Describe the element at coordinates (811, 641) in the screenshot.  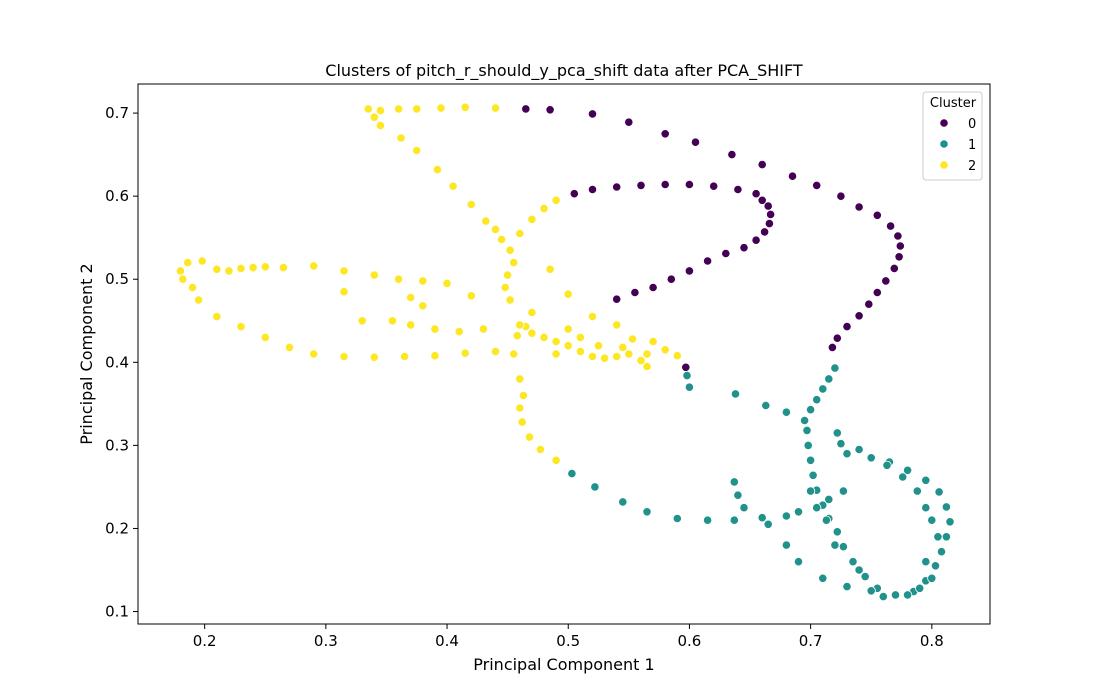
I see `x-tick-label: 0.7` at that location.